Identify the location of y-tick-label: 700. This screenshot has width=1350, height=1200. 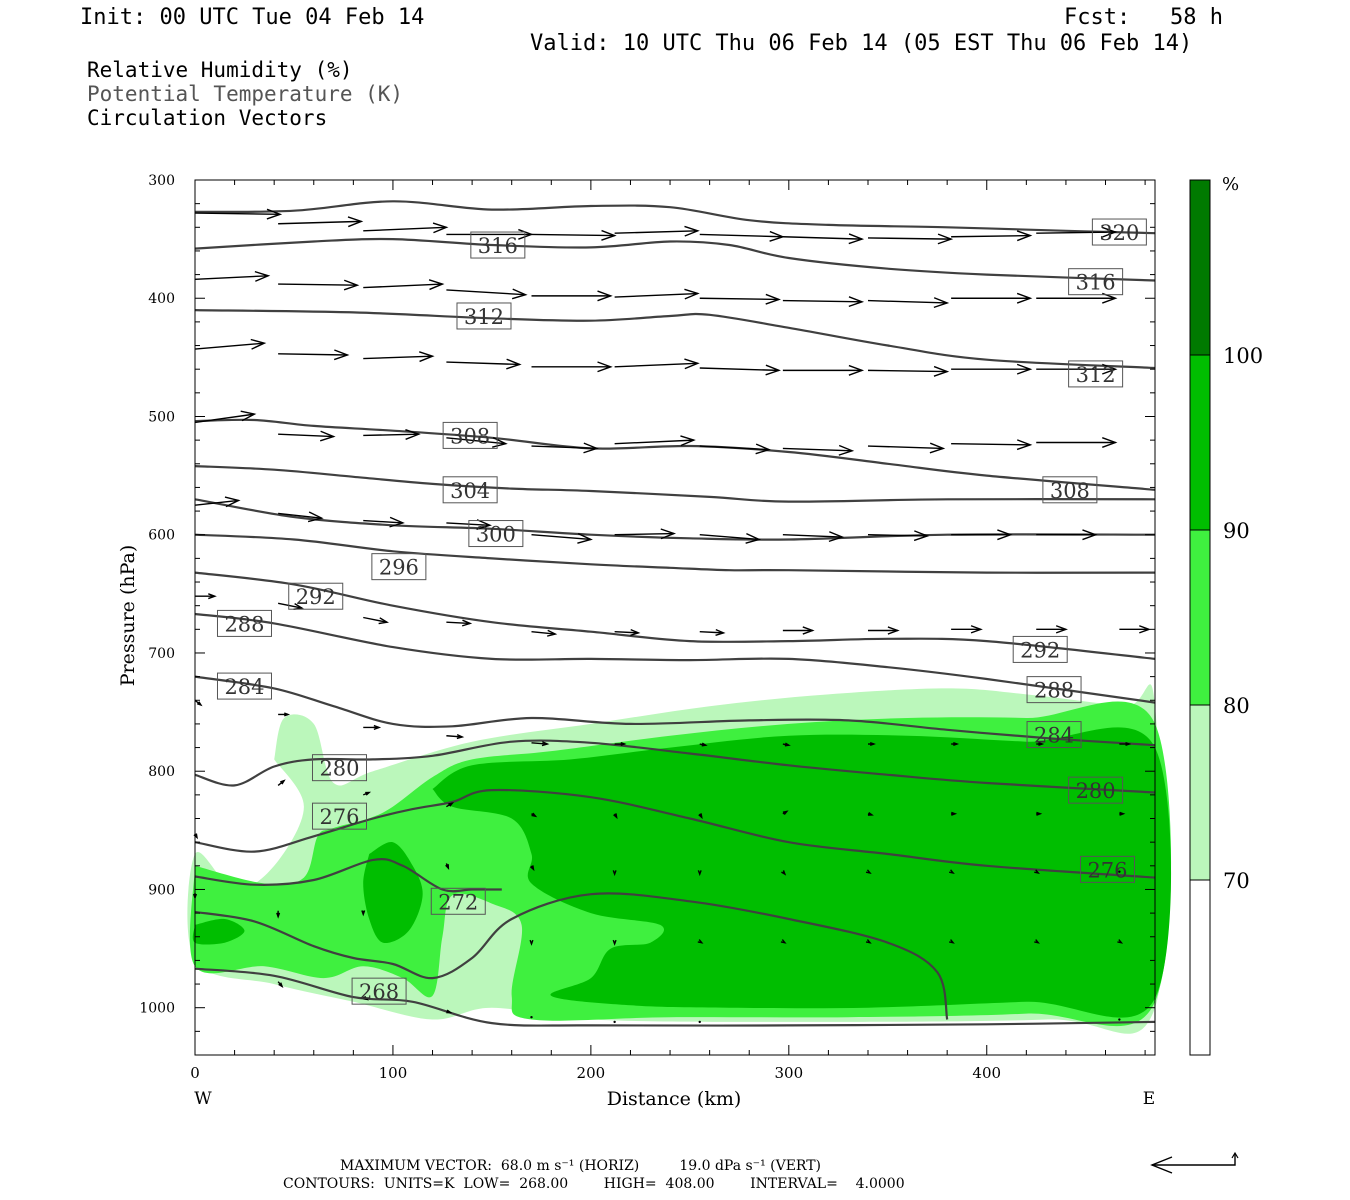
(161, 654).